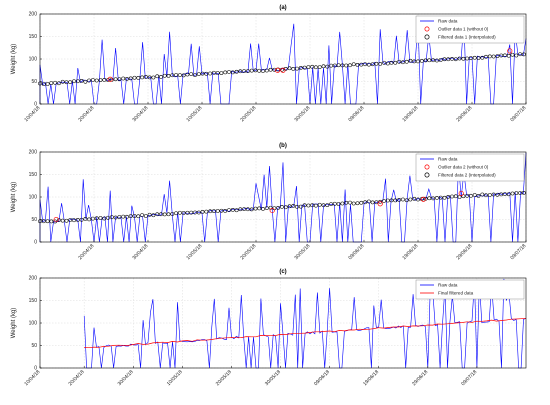 The width and height of the screenshot is (550, 405). I want to click on y-axis-label: Weight (kg), so click(14, 59).